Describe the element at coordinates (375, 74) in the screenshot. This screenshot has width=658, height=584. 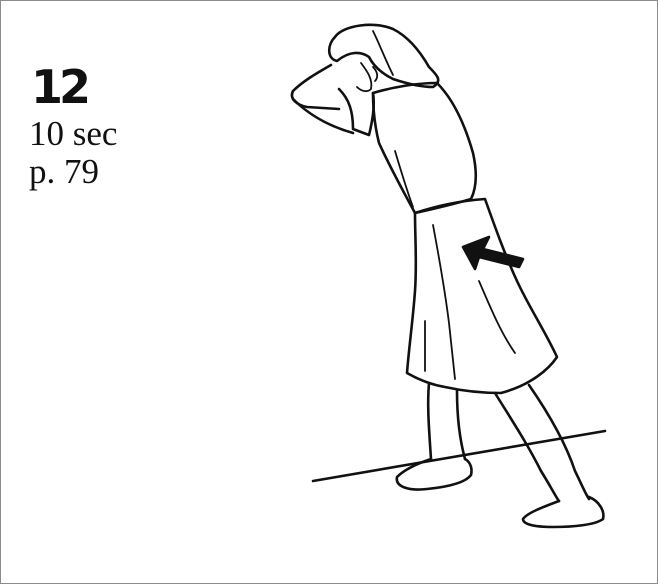
I see `figure-ear` at that location.